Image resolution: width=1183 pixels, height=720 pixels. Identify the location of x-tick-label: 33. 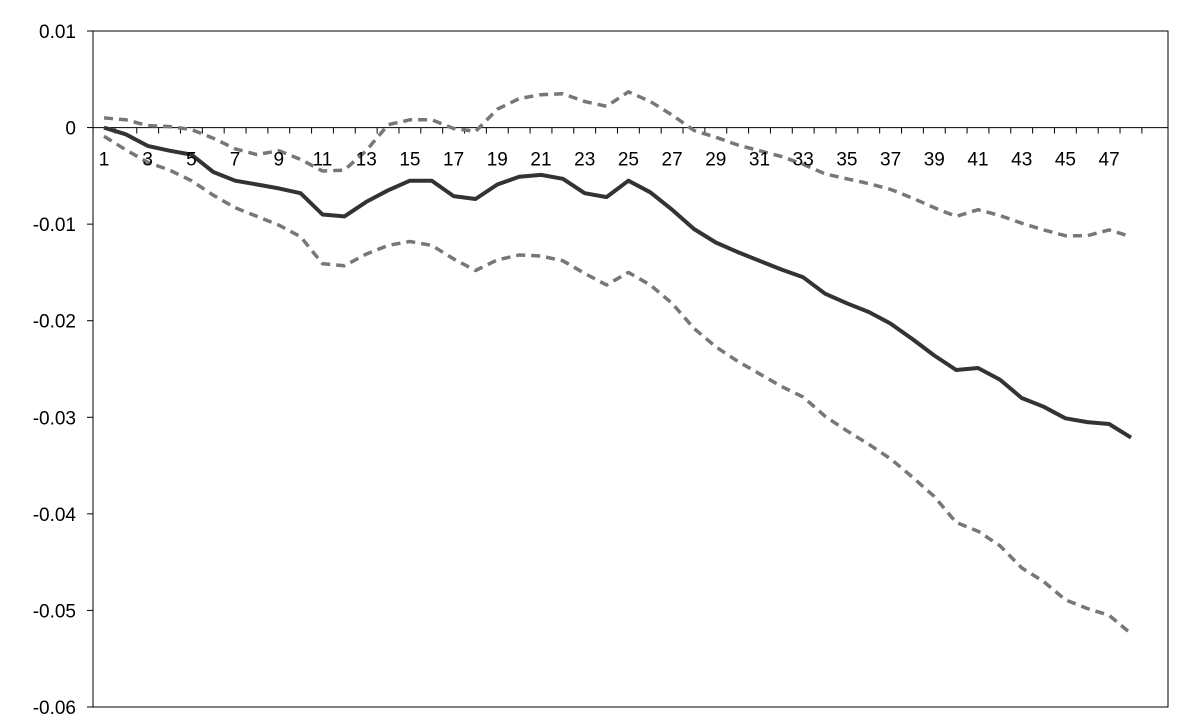
(803, 160).